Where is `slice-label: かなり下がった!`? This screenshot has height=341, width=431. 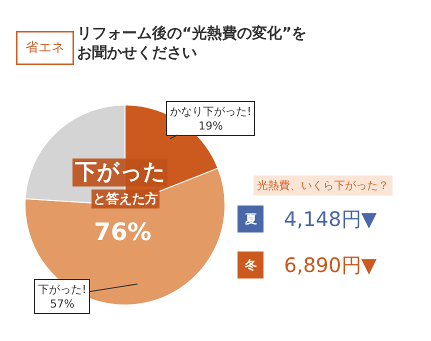 slice-label: かなり下がった! is located at coordinates (211, 111).